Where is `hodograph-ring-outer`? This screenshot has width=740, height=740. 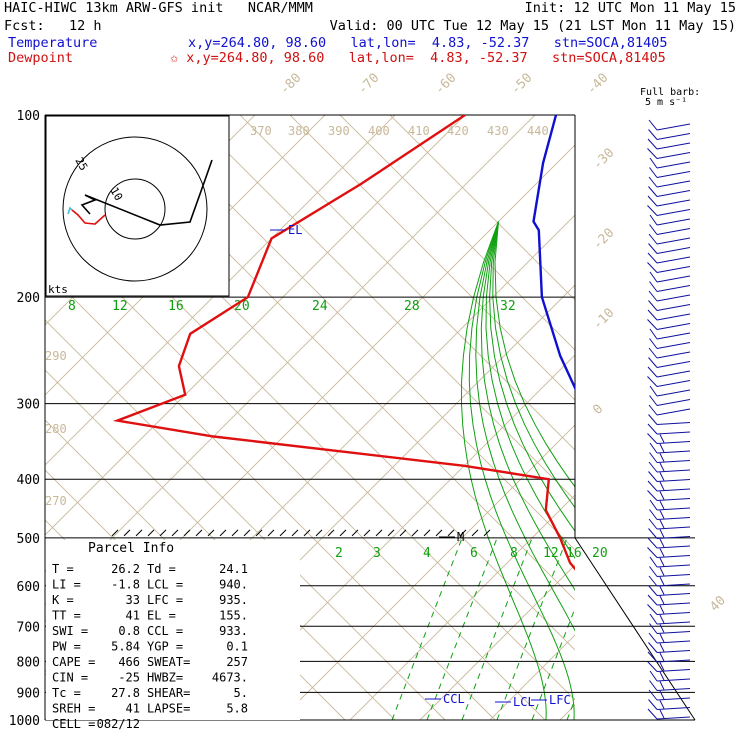 hodograph-ring-outer is located at coordinates (135, 209).